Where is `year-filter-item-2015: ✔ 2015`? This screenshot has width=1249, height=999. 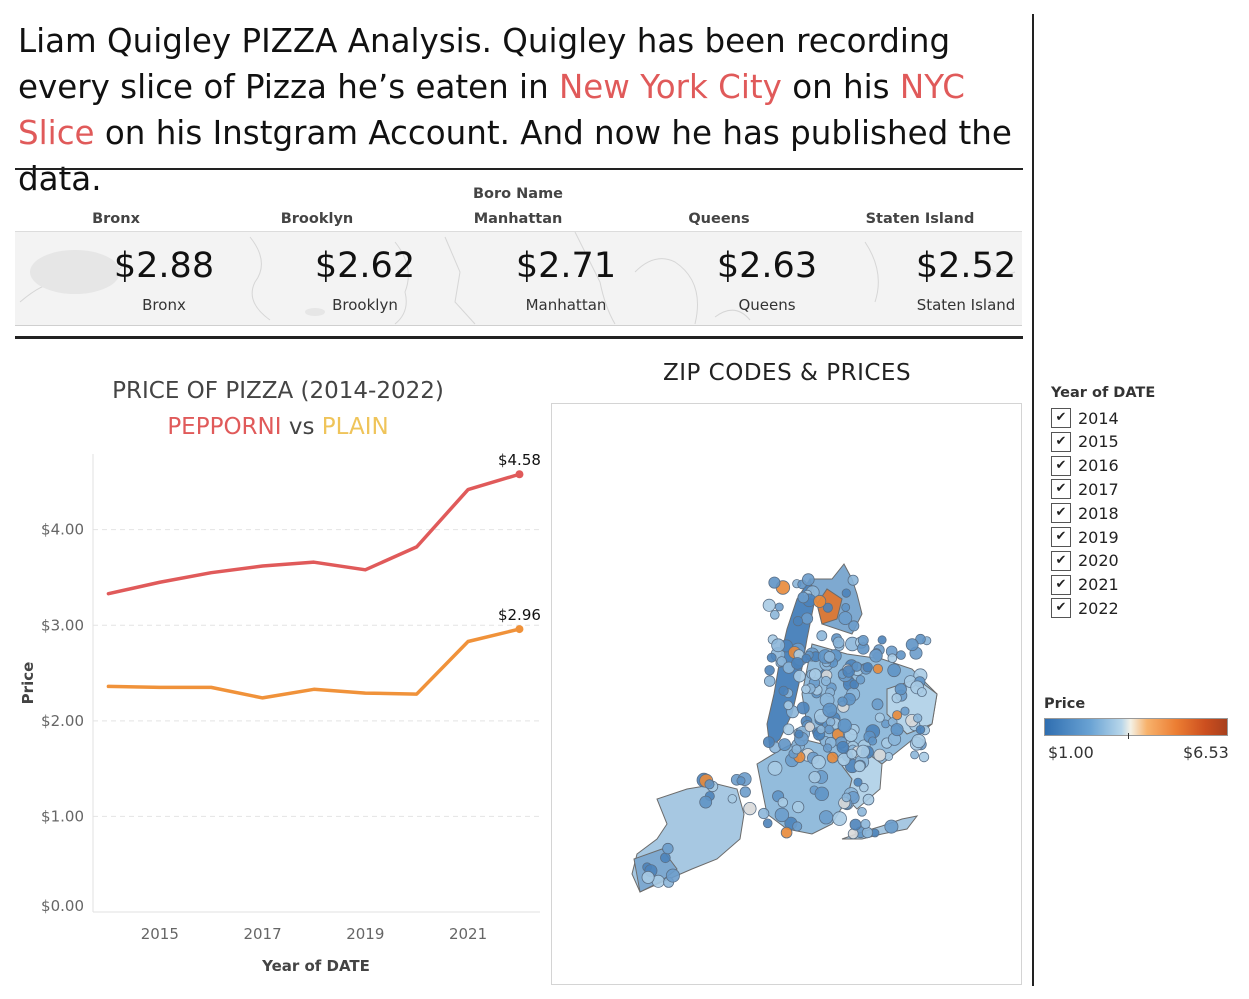 year-filter-item-2015: ✔ 2015 is located at coordinates (1085, 442).